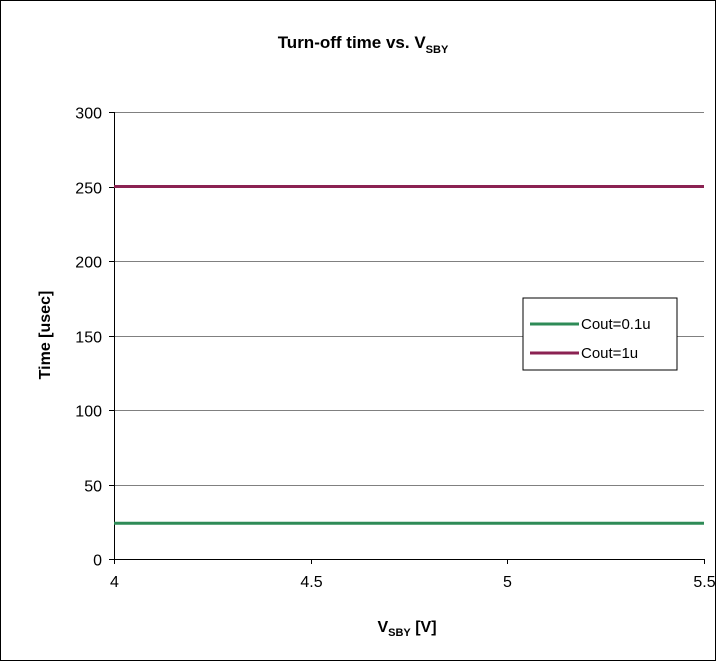  What do you see at coordinates (424, 627) in the screenshot?
I see `x-axis-label-unit: [V]` at bounding box center [424, 627].